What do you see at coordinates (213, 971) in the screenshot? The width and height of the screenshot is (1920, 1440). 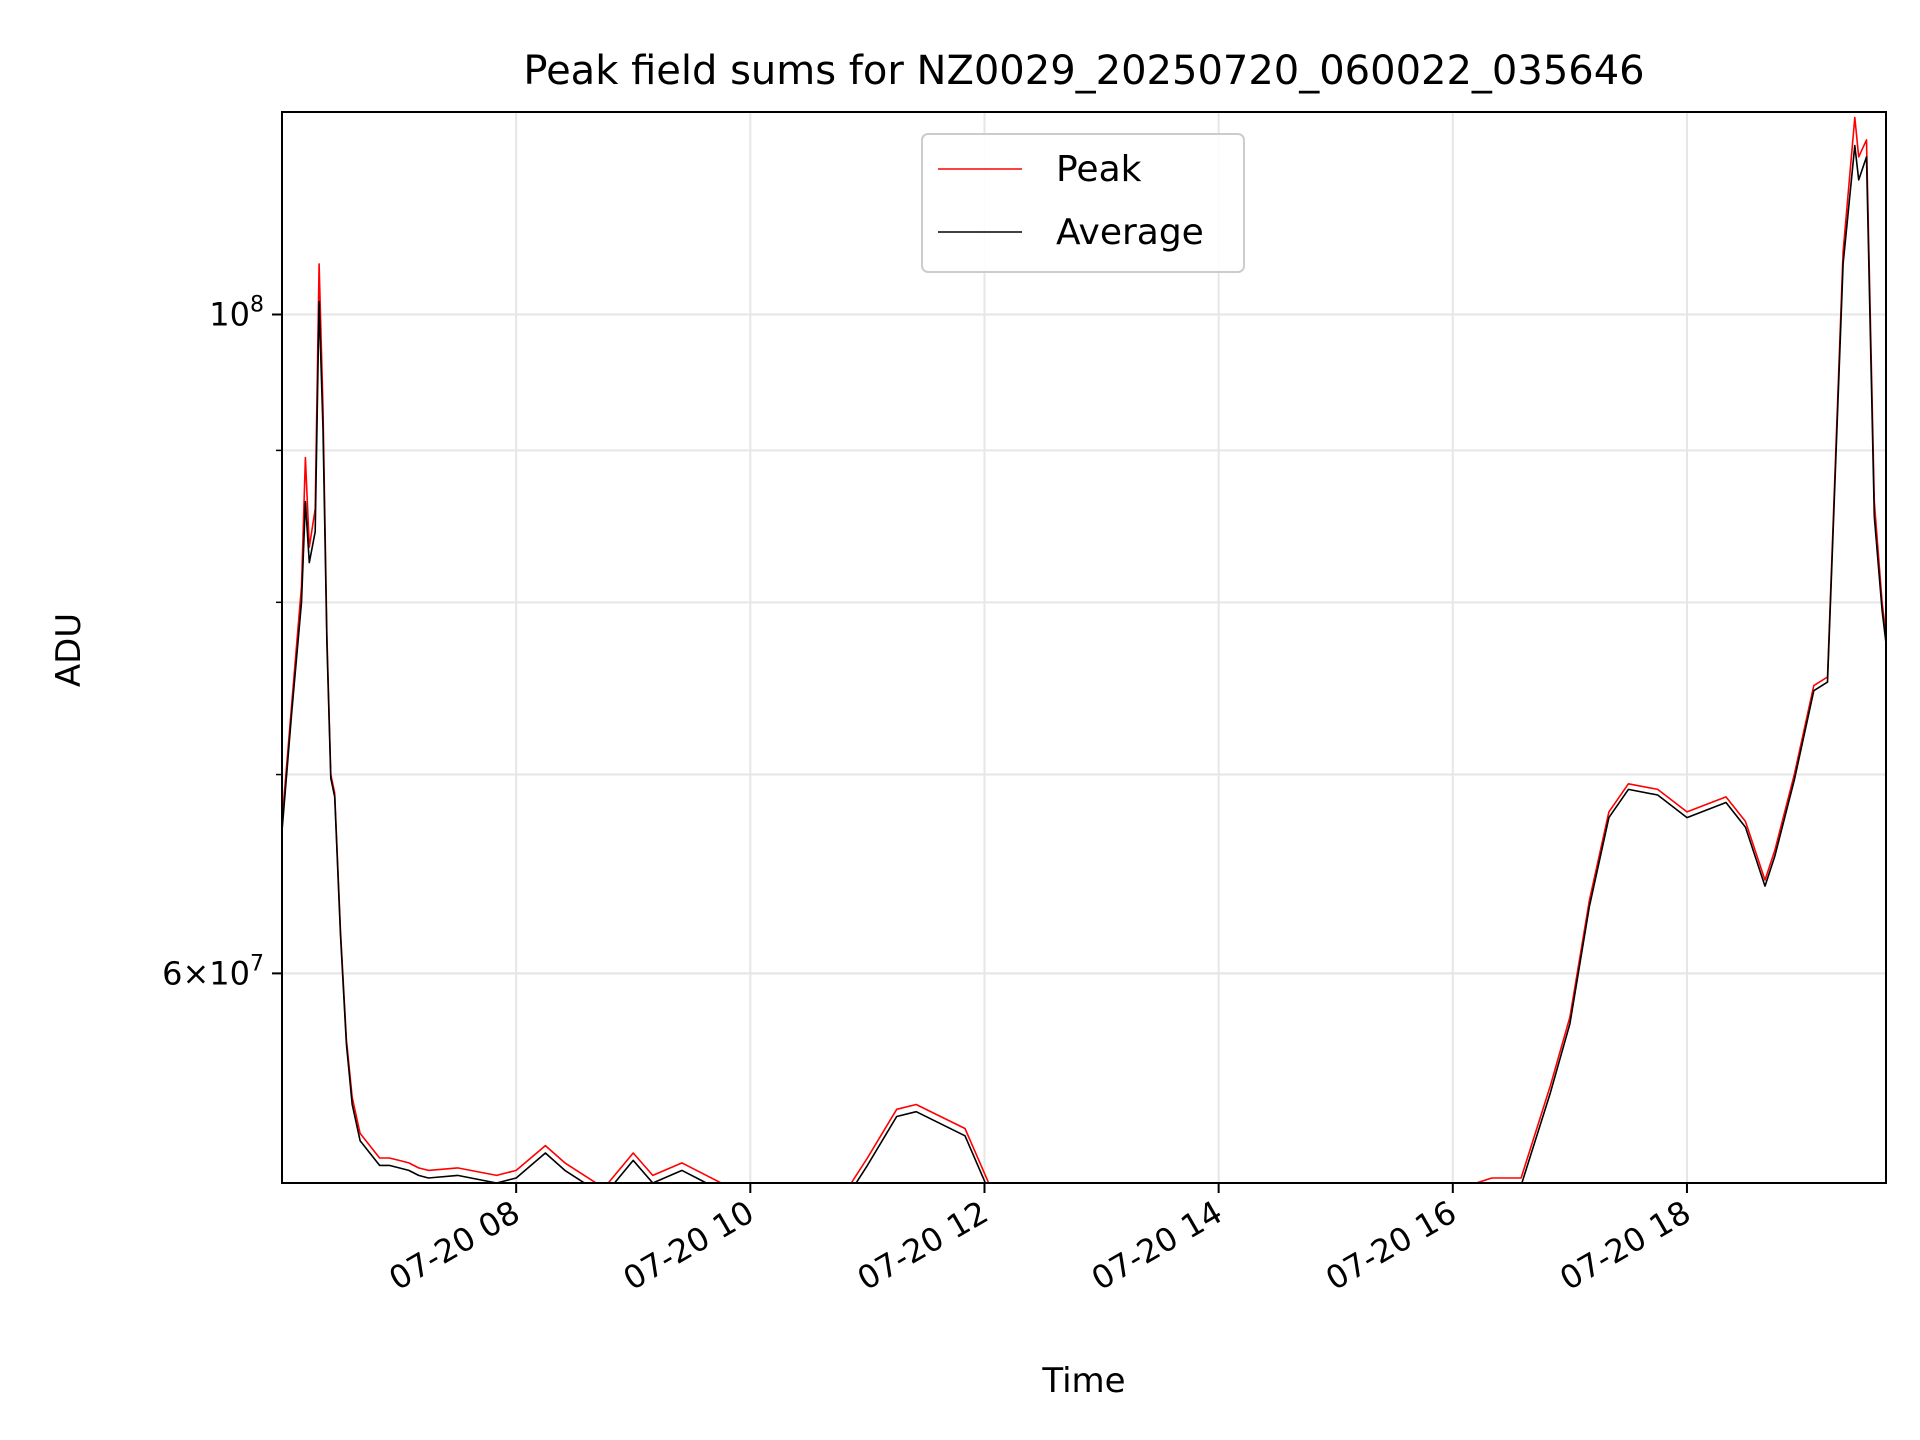 I see `y-tick-label: 6×107` at bounding box center [213, 971].